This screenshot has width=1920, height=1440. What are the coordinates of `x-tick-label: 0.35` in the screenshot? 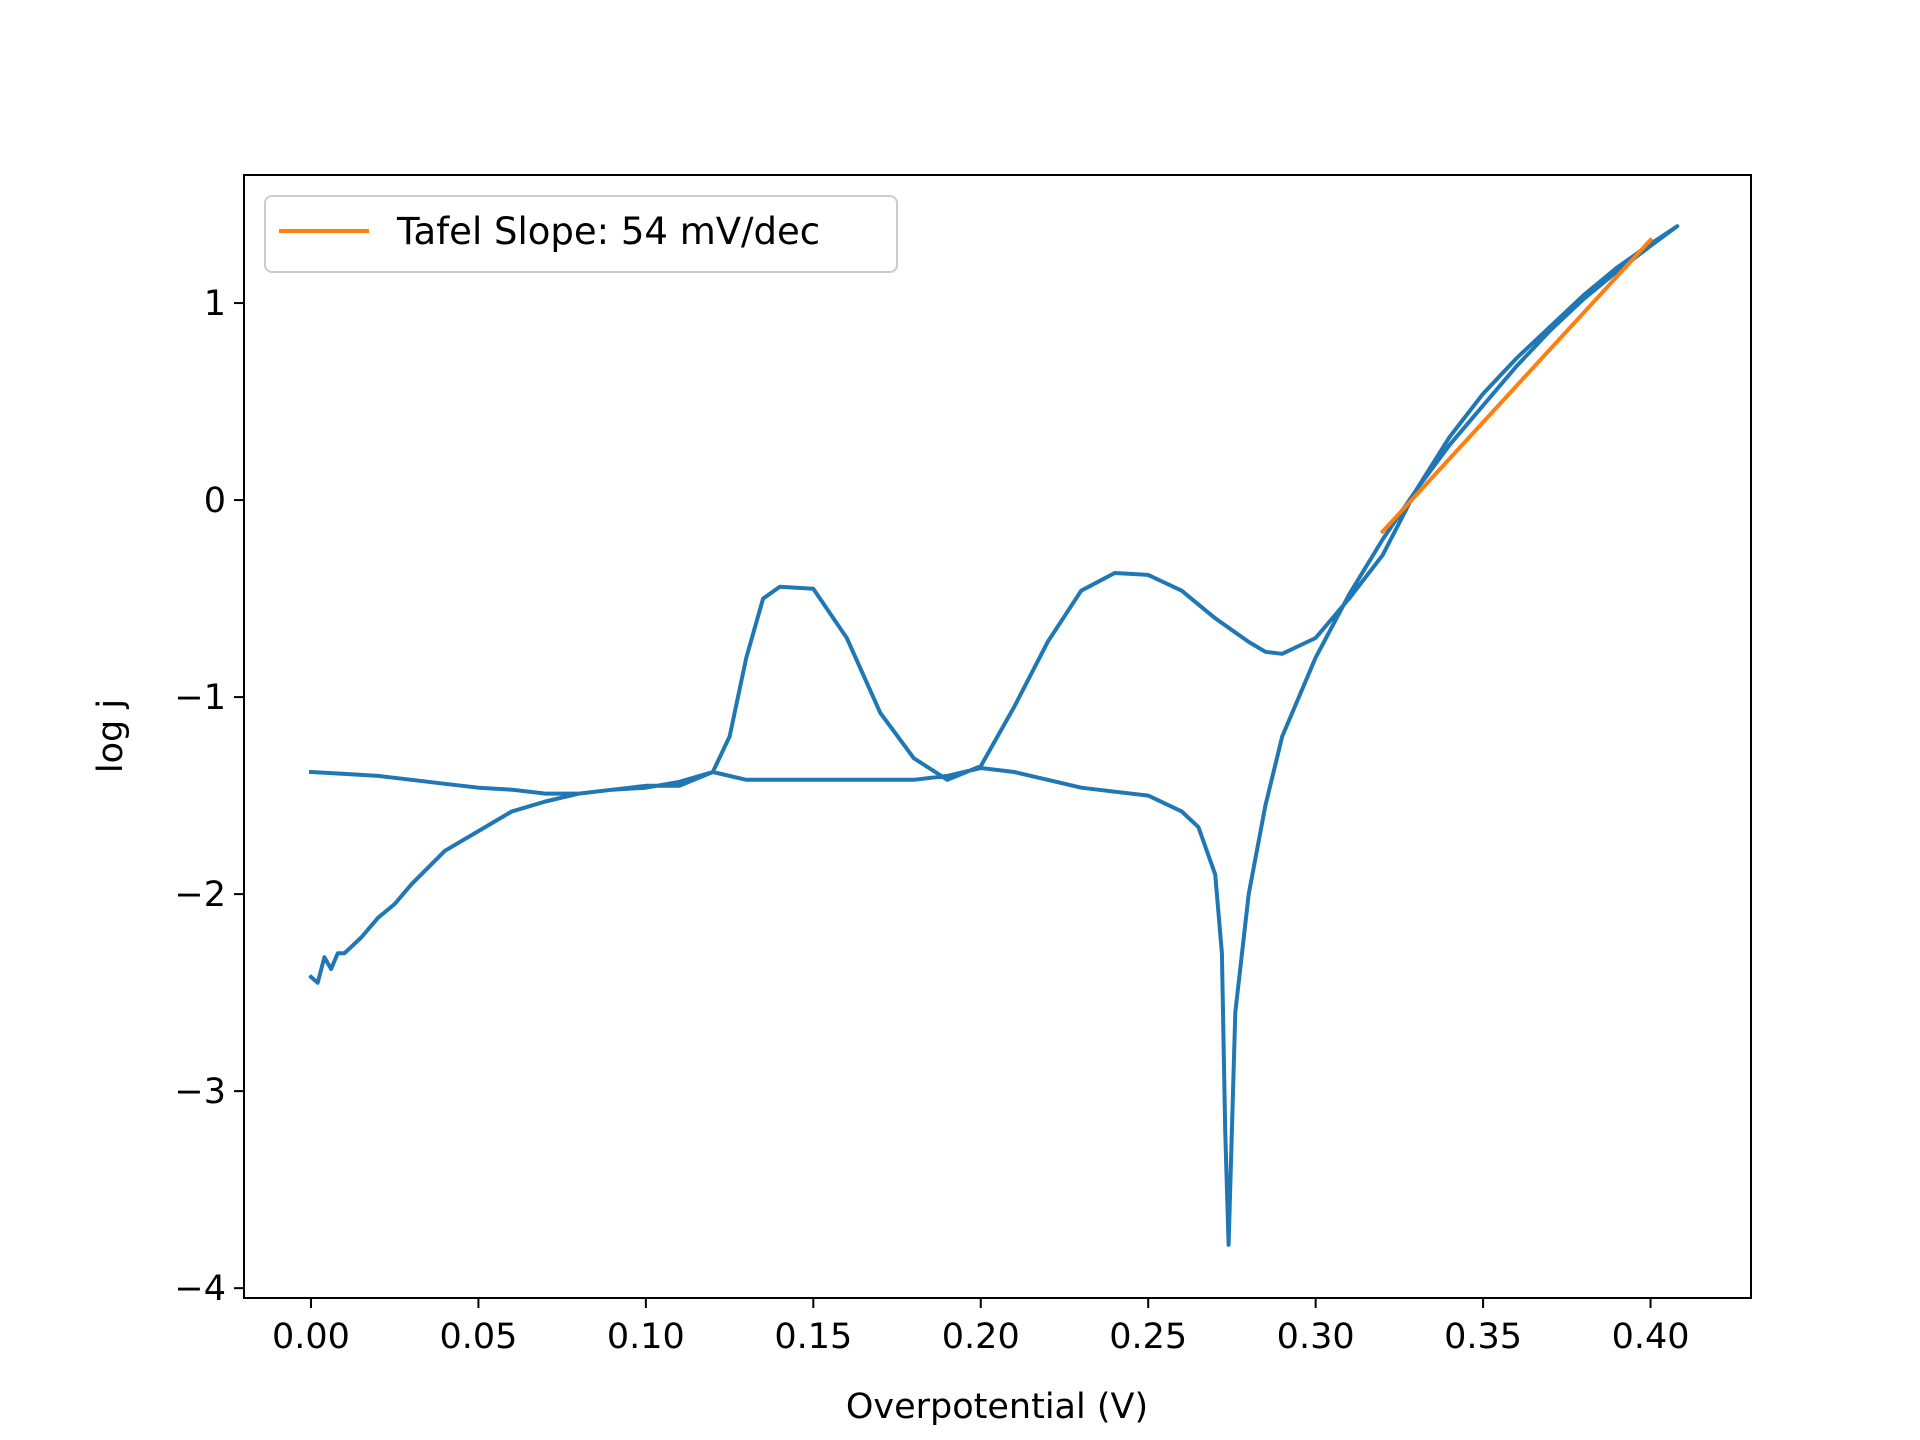 It's located at (1483, 1337).